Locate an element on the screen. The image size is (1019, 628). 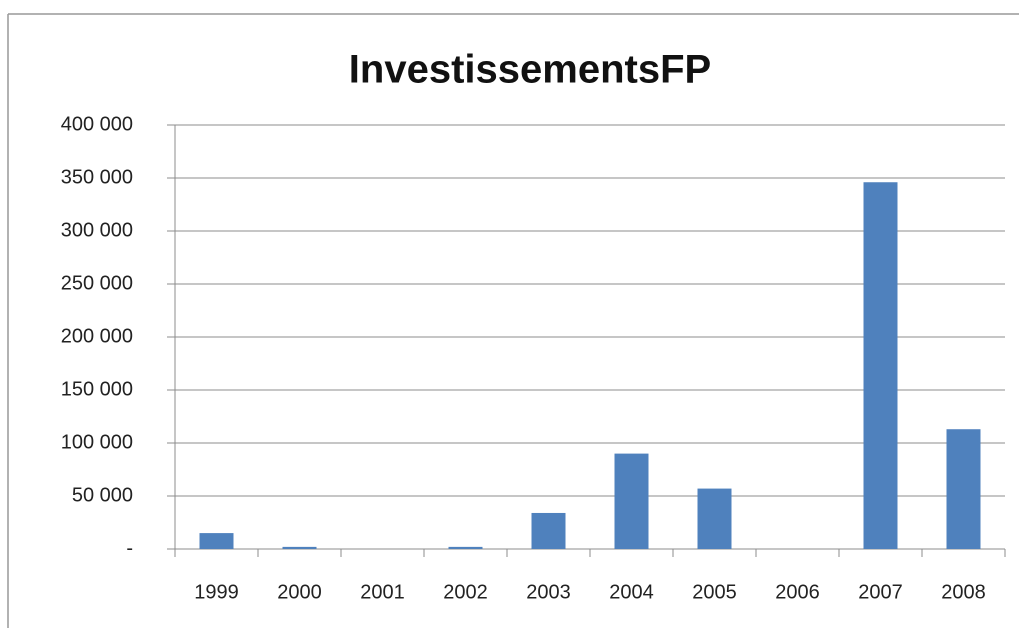
x-tick-label: 2008 is located at coordinates (963, 592).